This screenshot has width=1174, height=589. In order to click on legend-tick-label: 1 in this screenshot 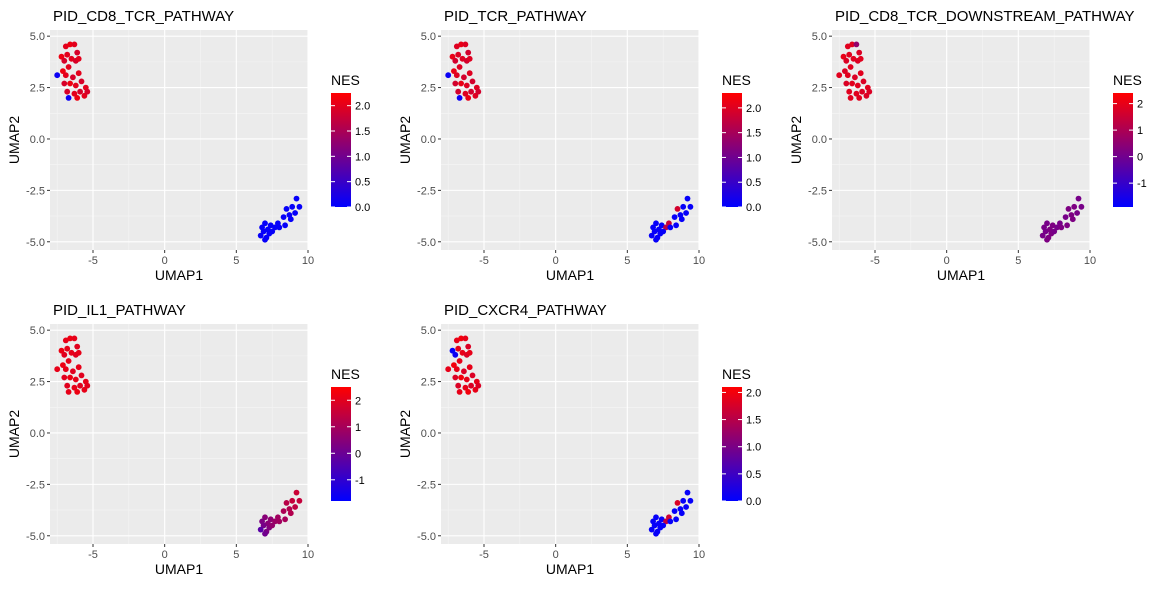, I will do `click(358, 428)`.